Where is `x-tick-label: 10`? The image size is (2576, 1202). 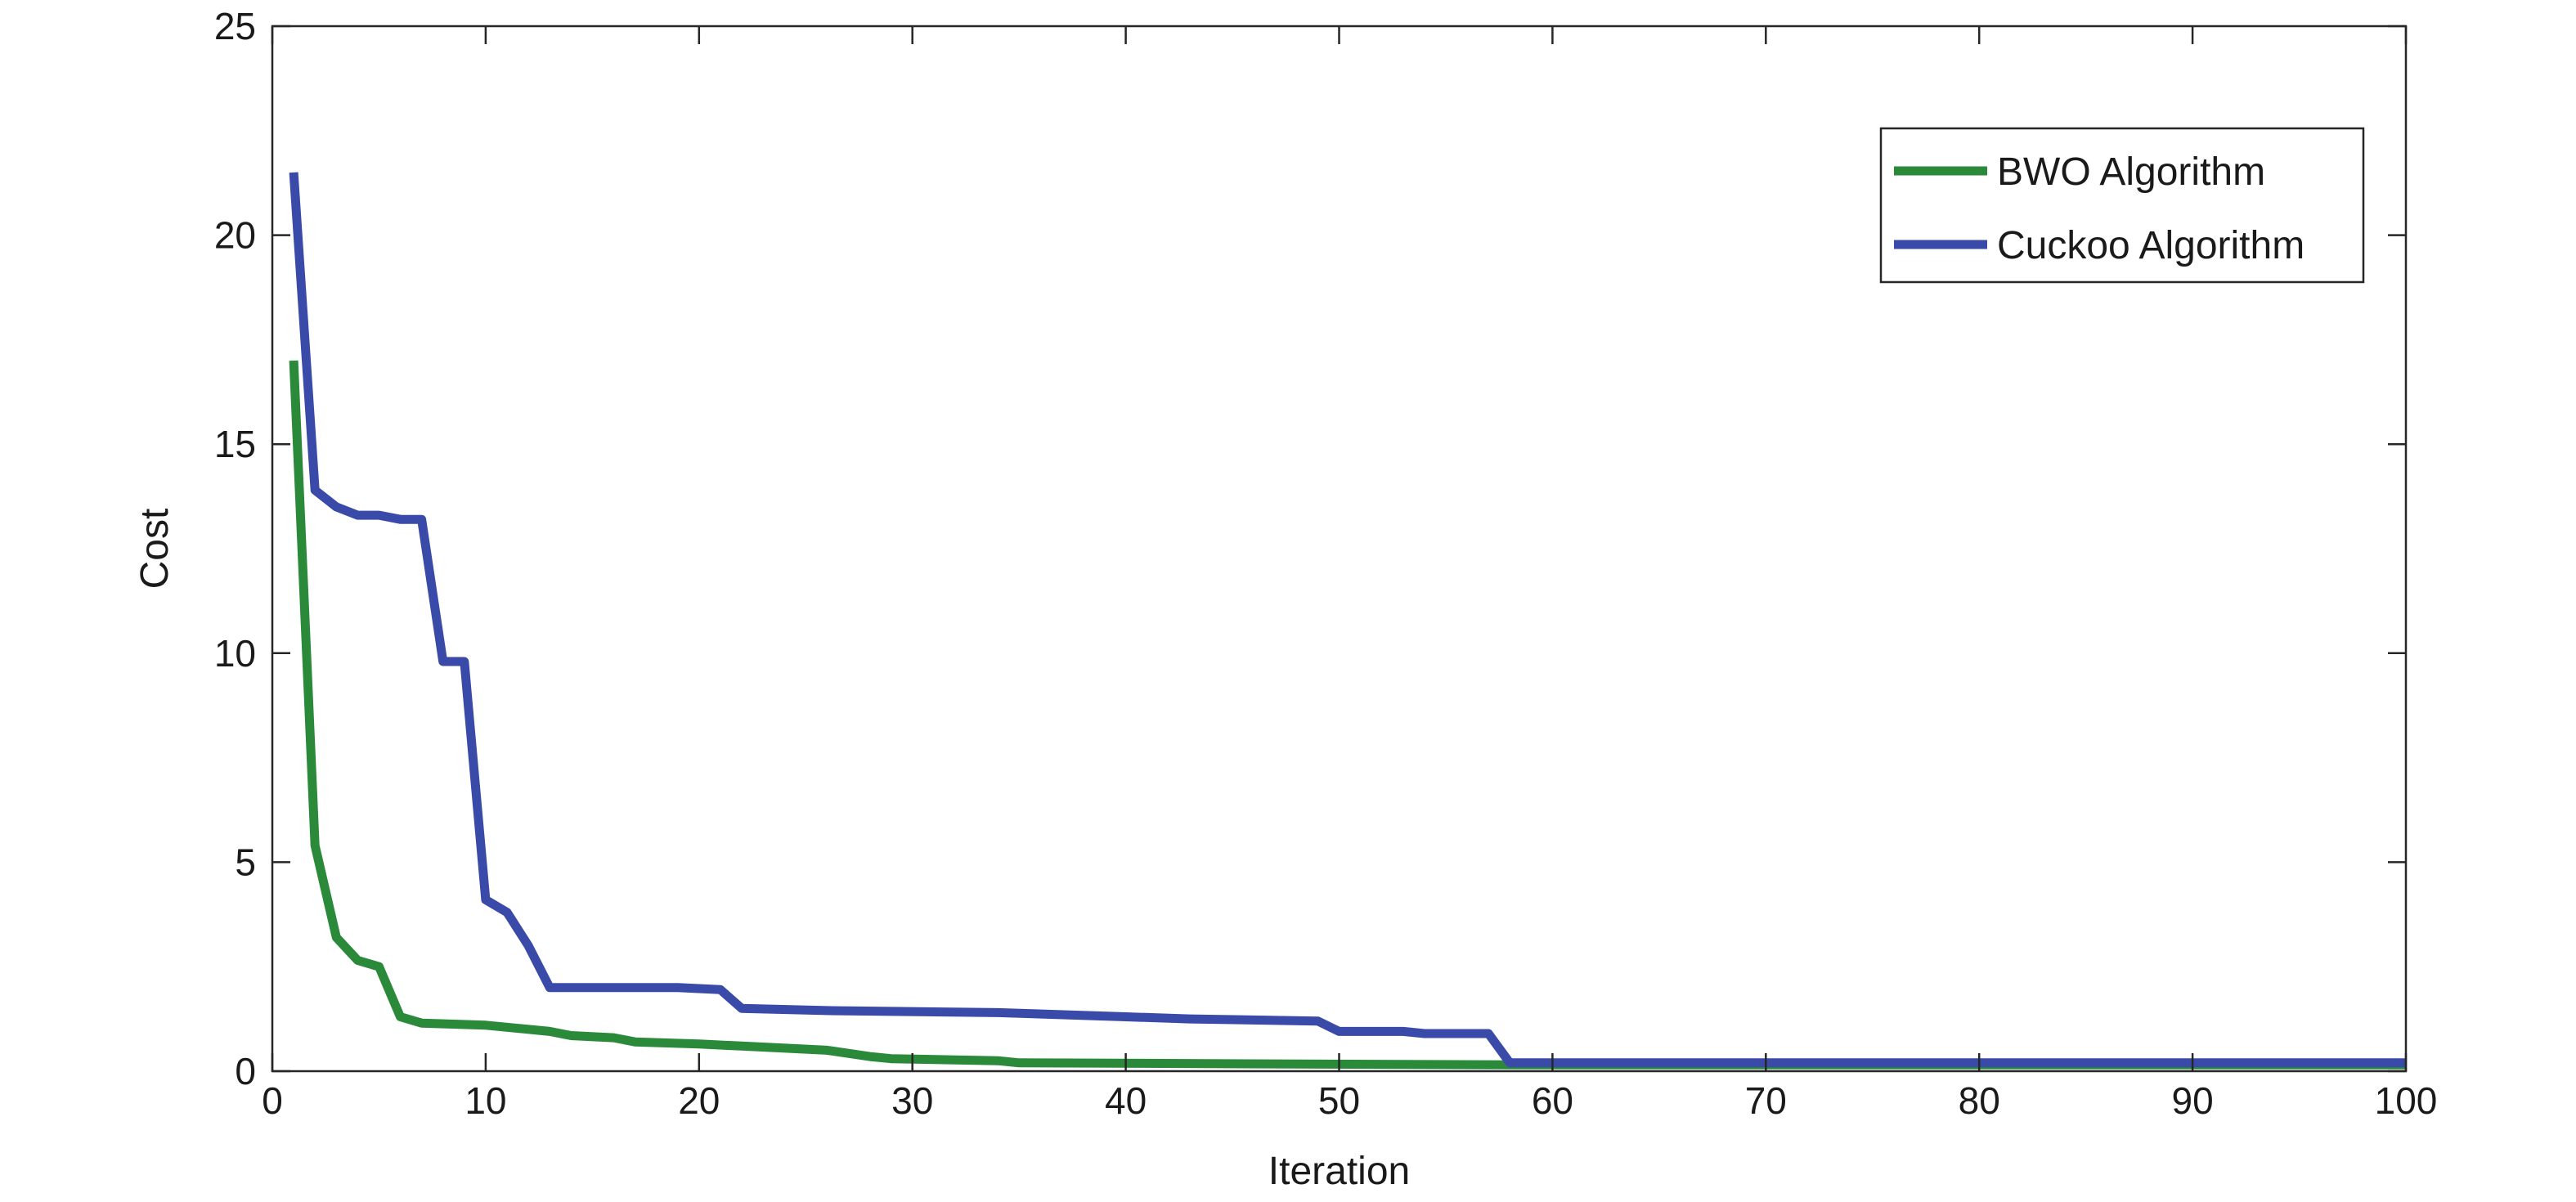 x-tick-label: 10 is located at coordinates (485, 1100).